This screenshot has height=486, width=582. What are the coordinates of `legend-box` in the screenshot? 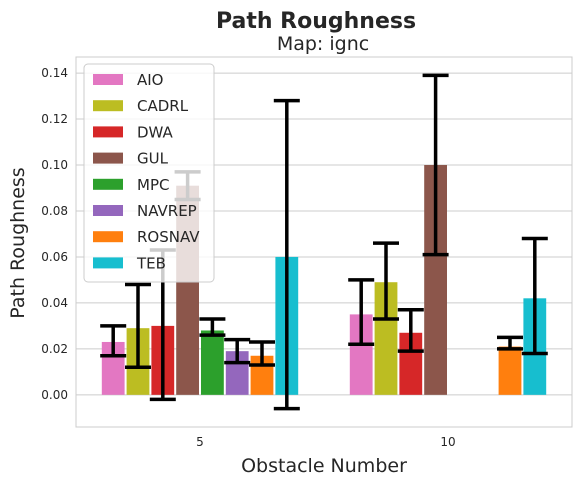 It's located at (149, 173).